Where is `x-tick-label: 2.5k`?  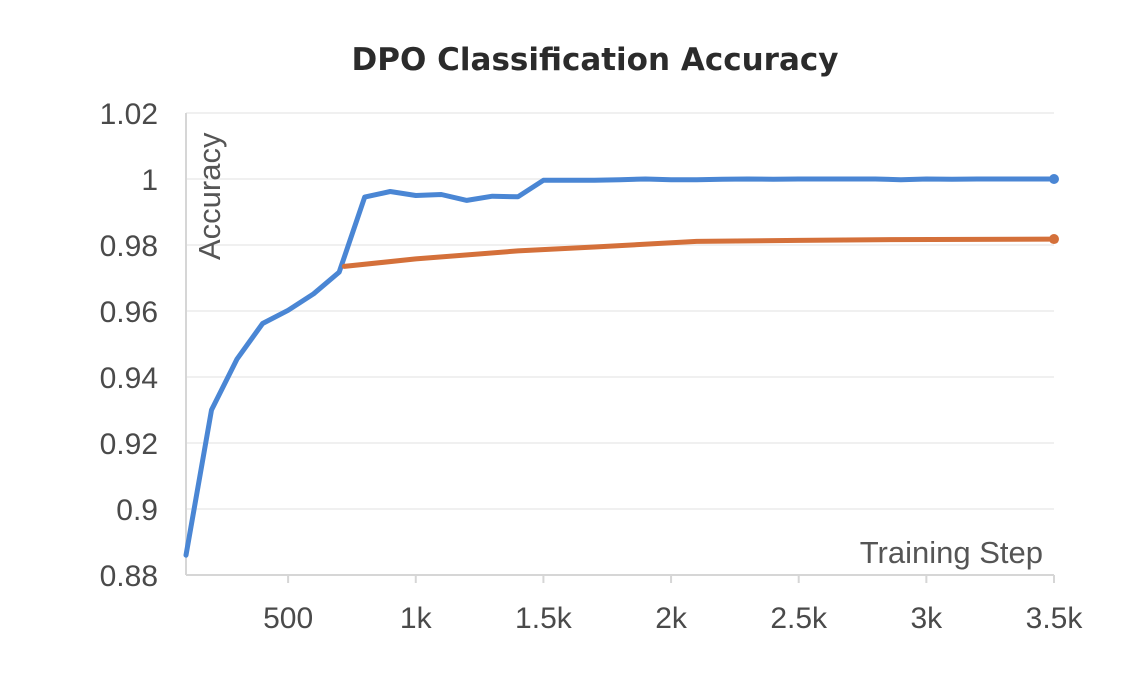 x-tick-label: 2.5k is located at coordinates (799, 618).